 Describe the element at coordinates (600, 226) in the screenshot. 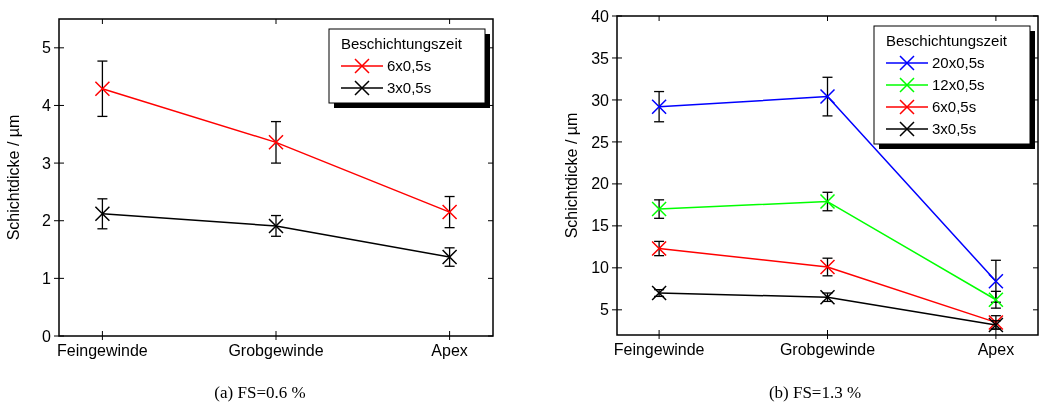

I see `y-tick-label: 15` at that location.